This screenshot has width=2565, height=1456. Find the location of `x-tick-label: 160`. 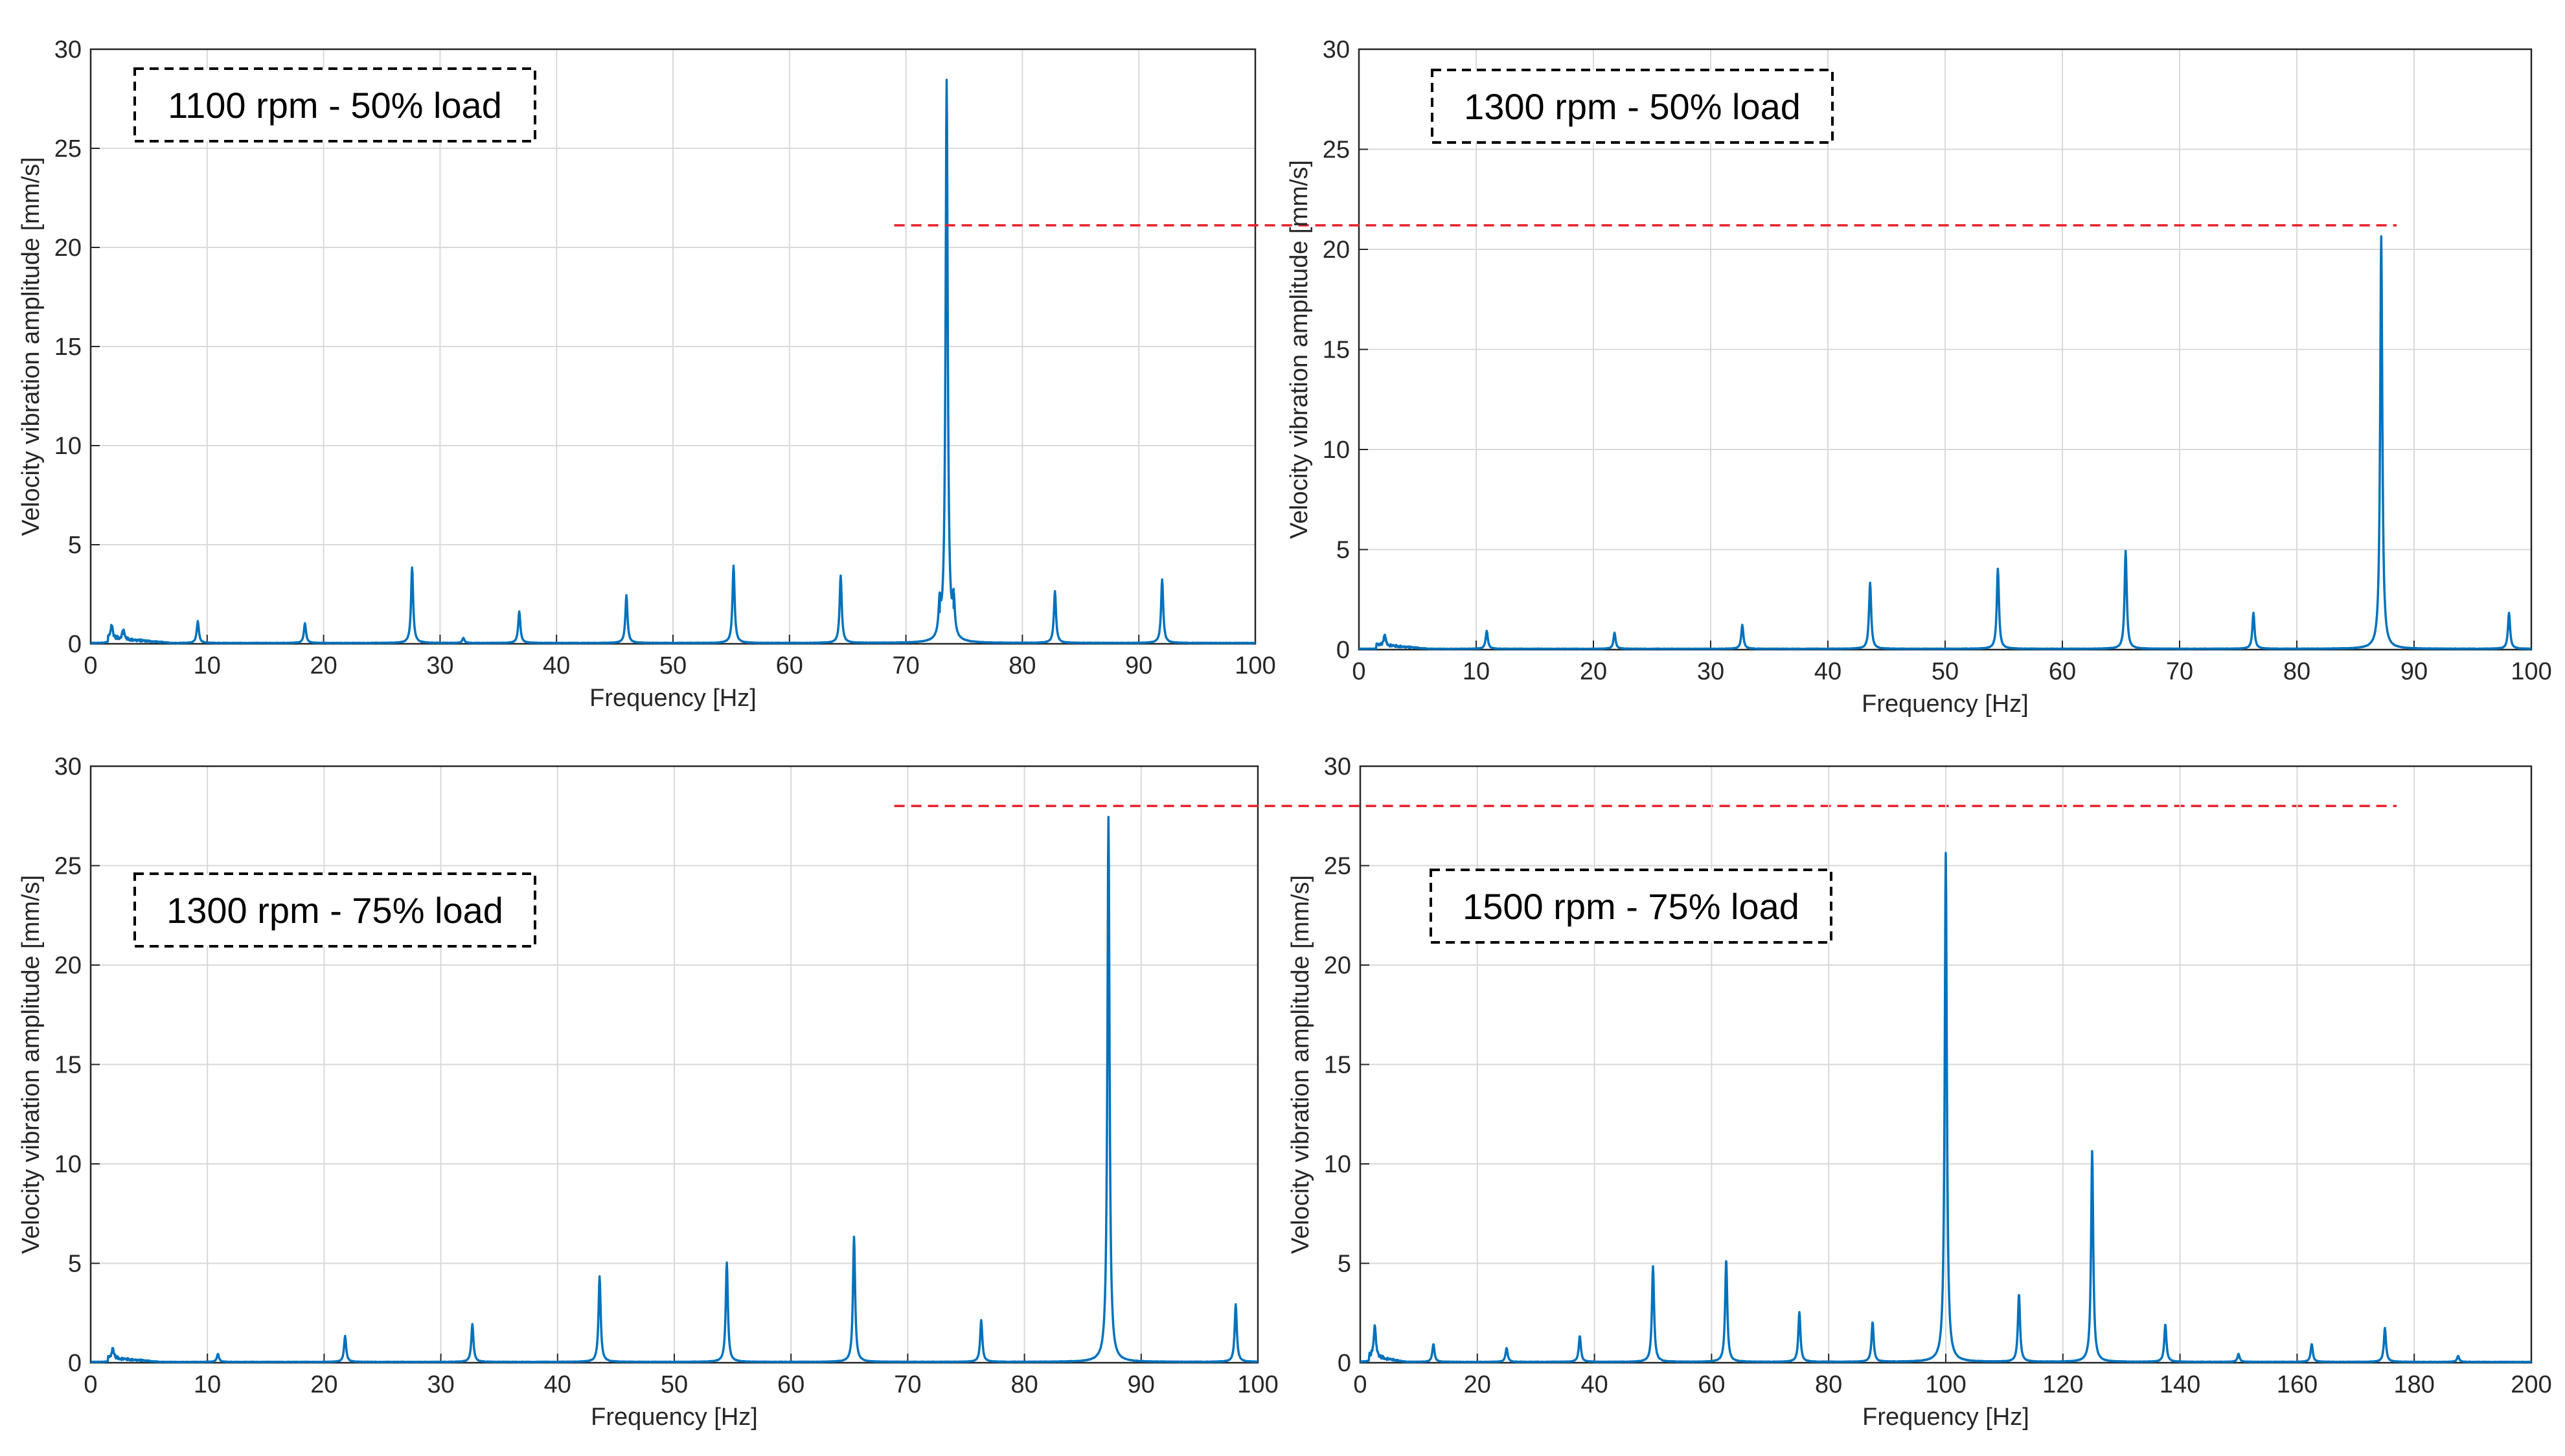

x-tick-label: 160 is located at coordinates (2297, 1385).